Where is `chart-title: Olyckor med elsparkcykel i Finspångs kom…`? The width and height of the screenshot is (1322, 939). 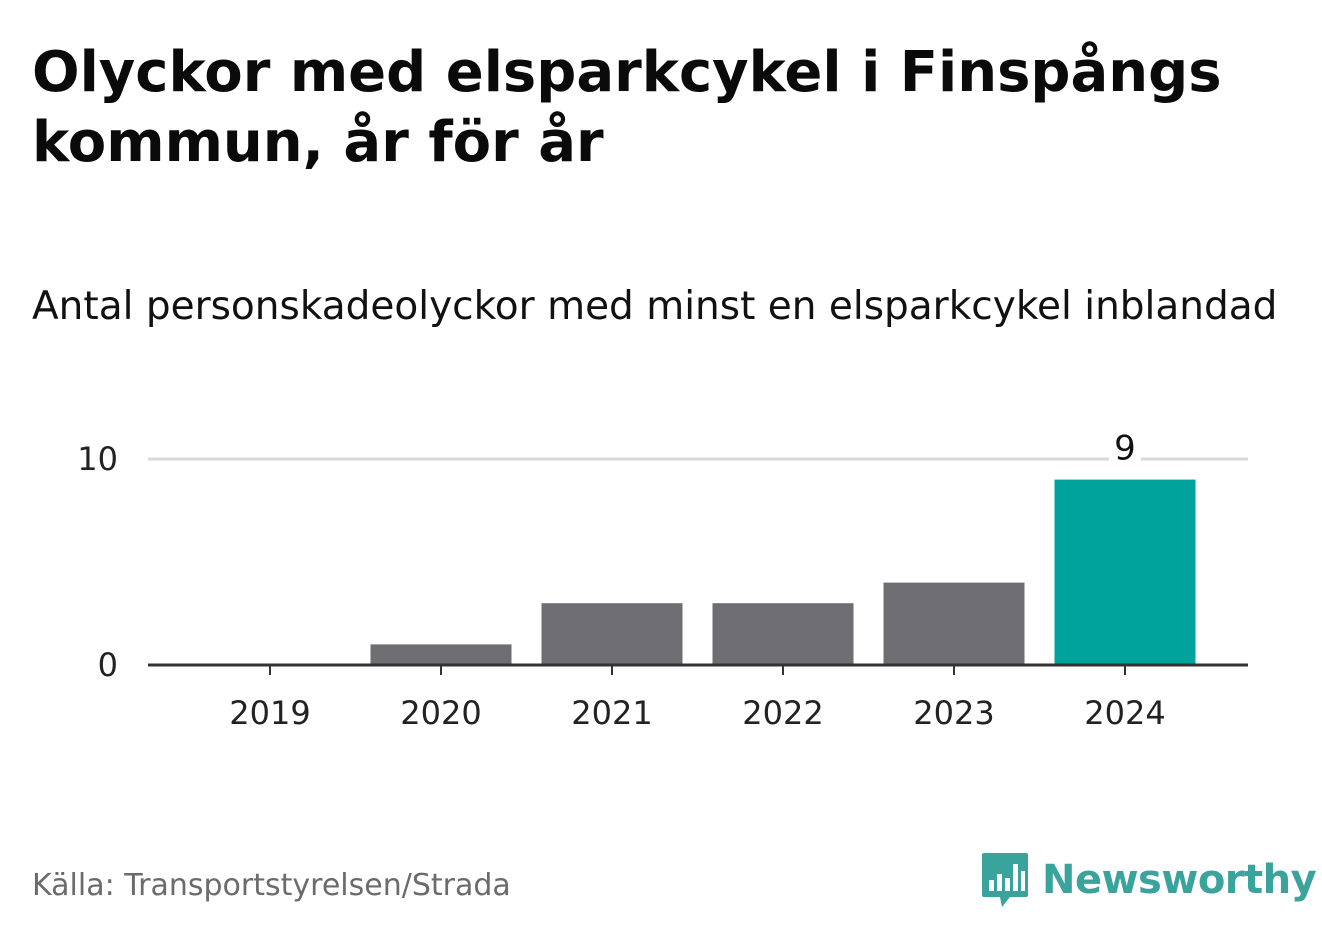 chart-title: Olyckor med elsparkcykel i Finspångs kom… is located at coordinates (627, 107).